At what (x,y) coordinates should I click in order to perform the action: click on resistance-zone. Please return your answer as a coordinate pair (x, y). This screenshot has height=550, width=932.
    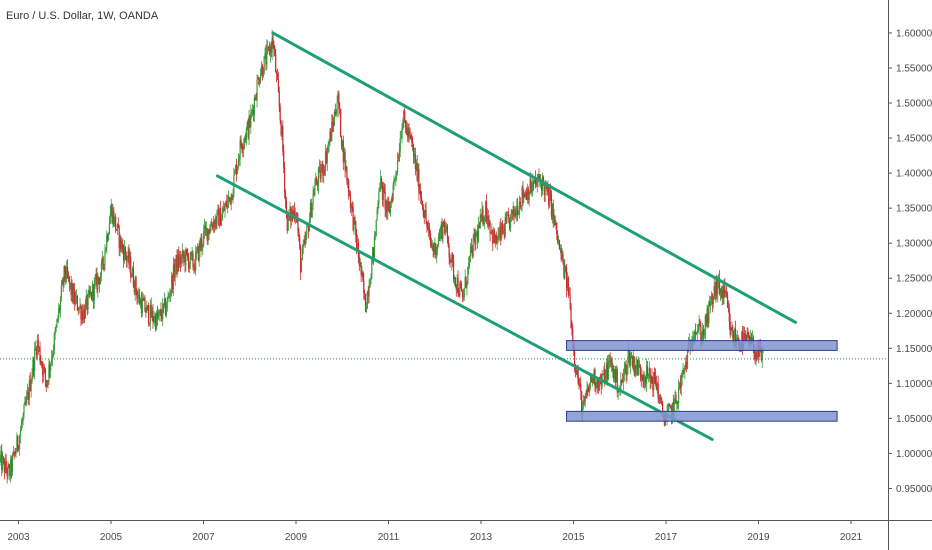
    Looking at the image, I should click on (702, 345).